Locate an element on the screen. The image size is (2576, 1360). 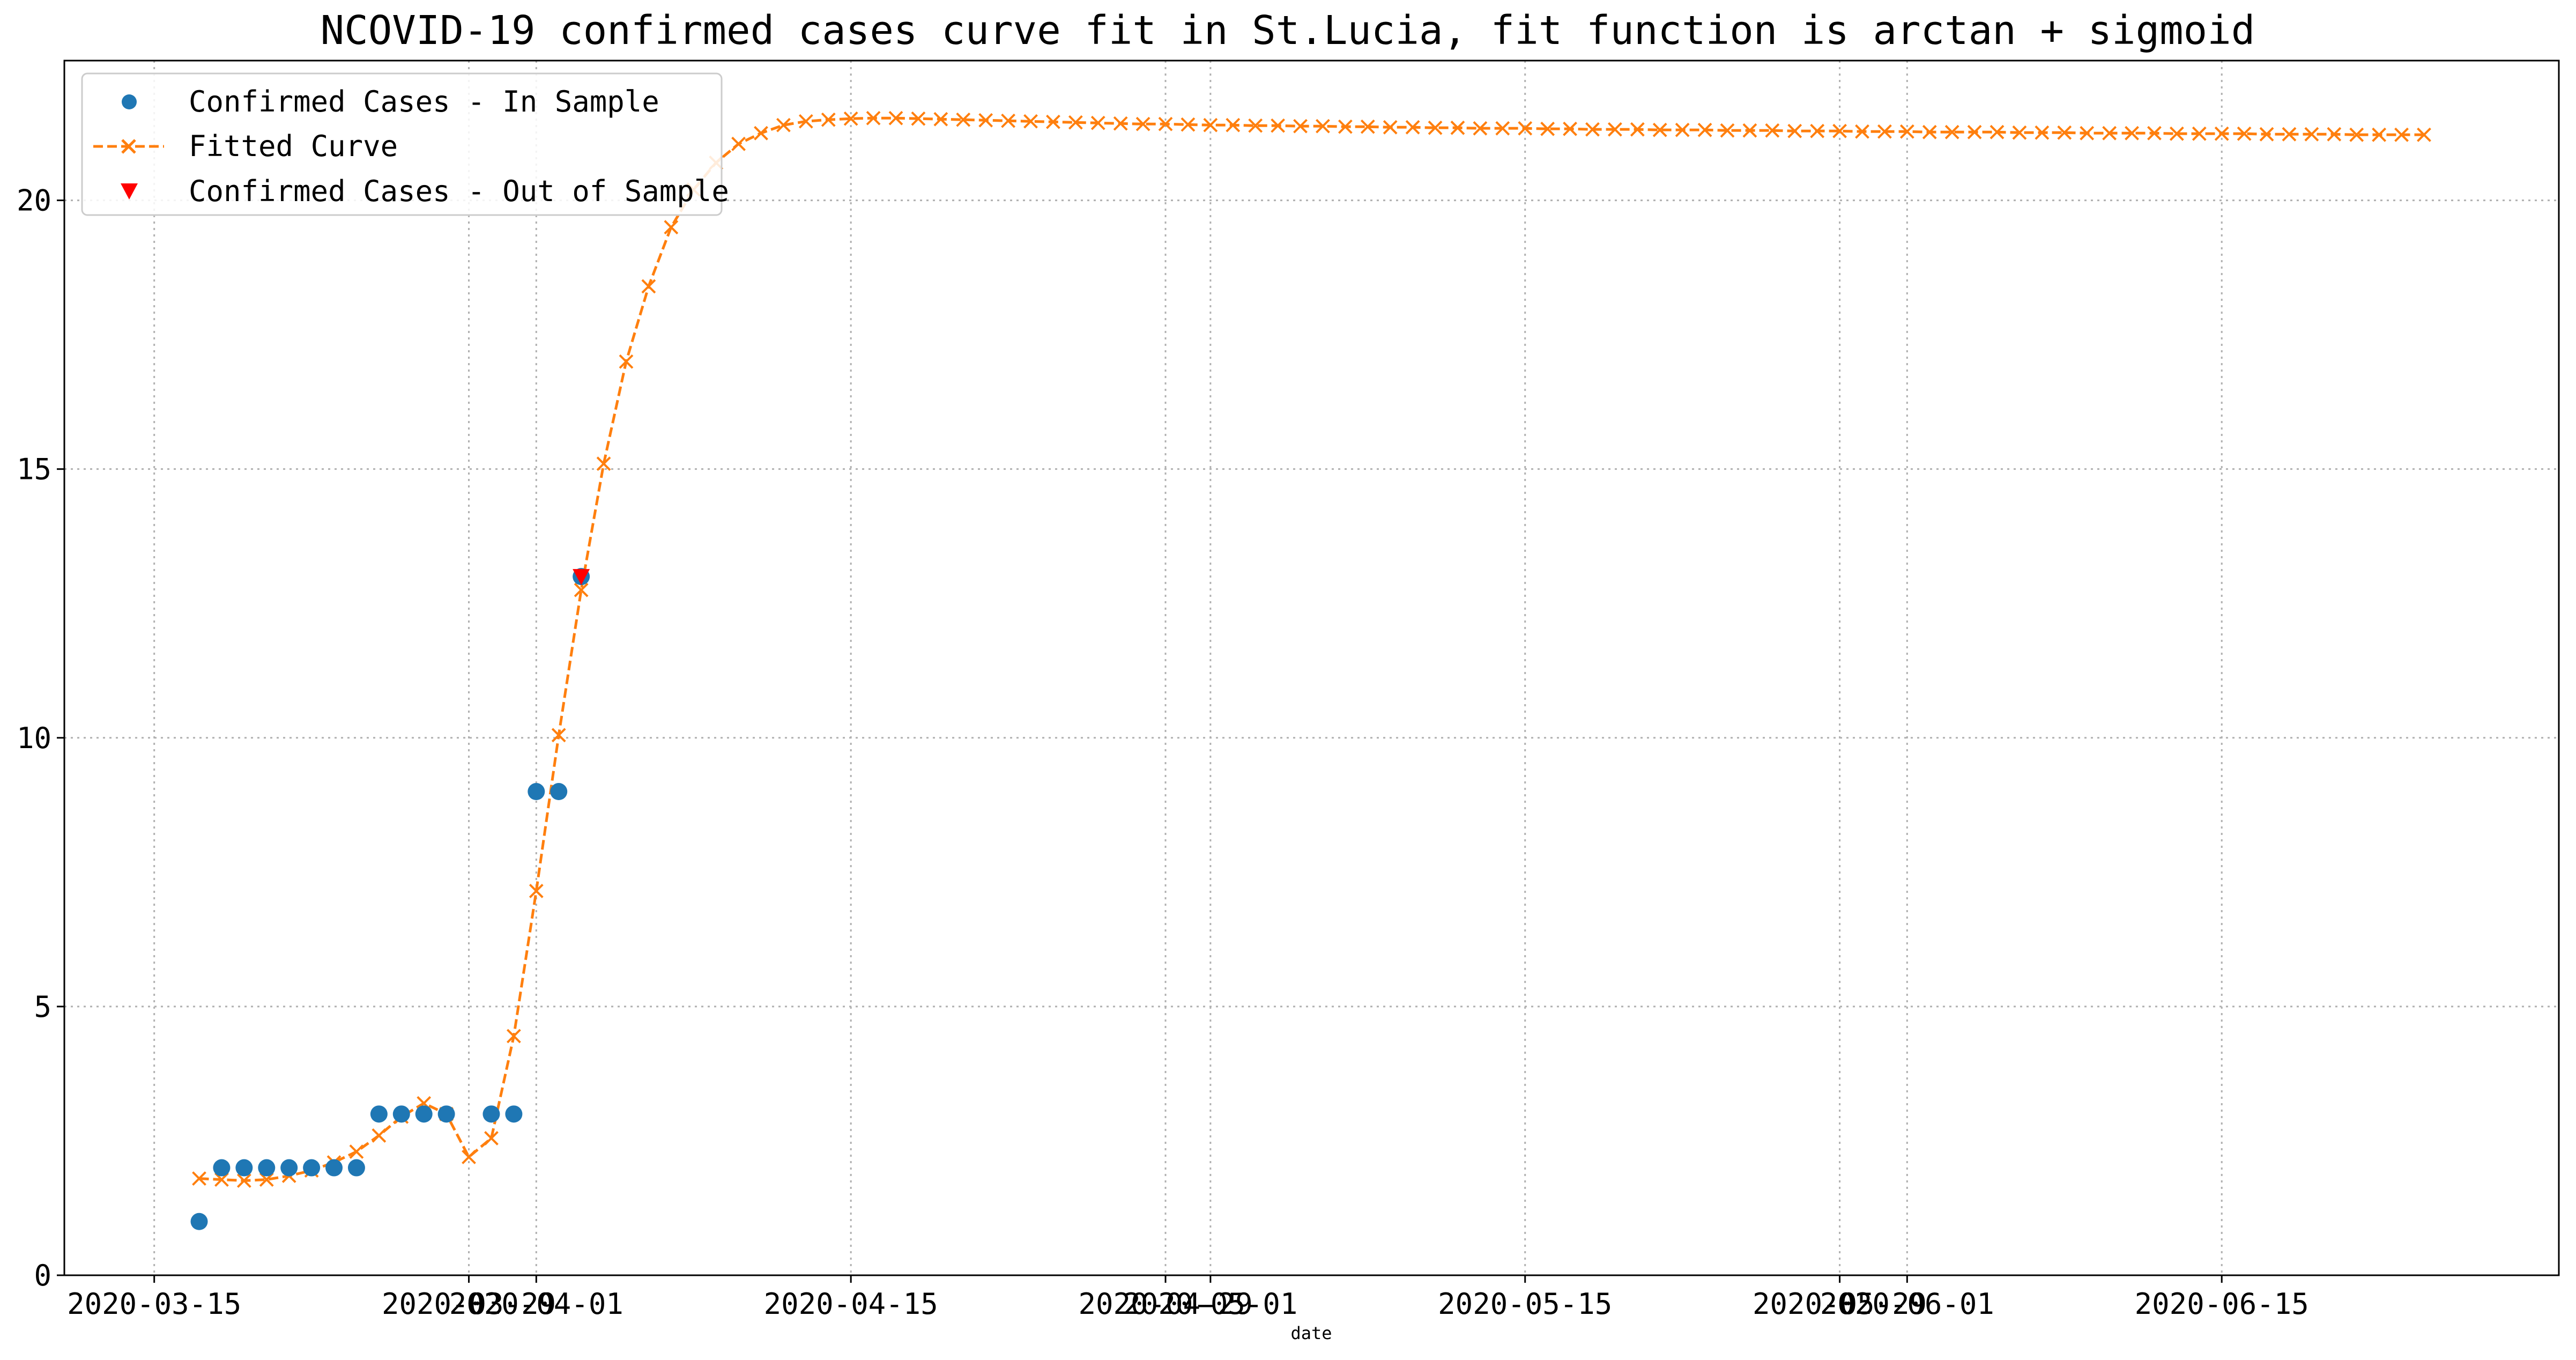
x-tick-label: 2020-05-01 is located at coordinates (1210, 1304).